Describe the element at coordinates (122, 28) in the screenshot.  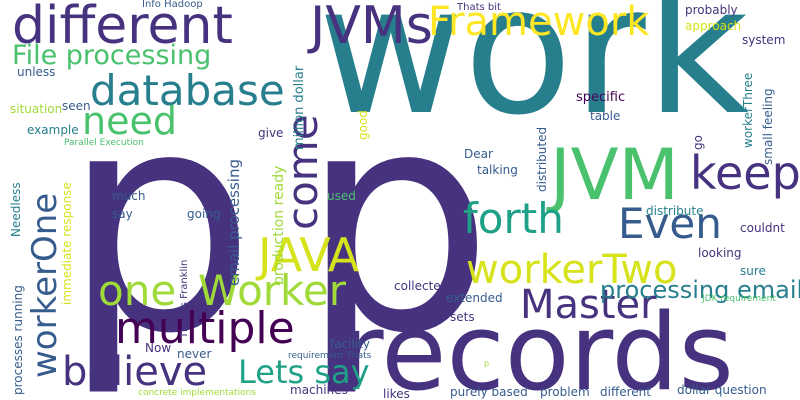
I see `word-different-top: different` at that location.